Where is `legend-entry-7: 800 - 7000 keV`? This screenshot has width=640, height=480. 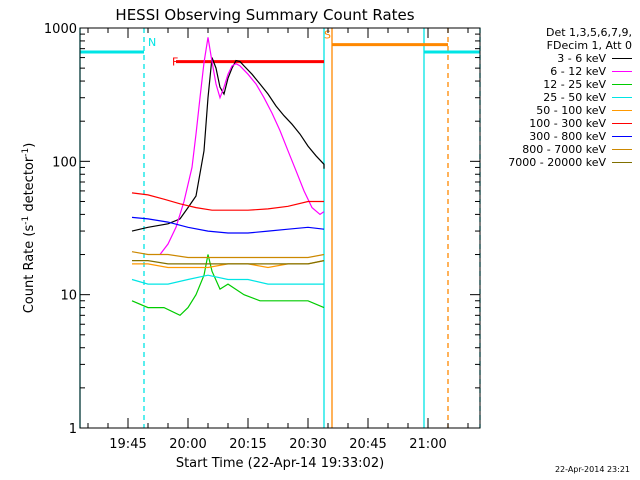 legend-entry-7: 800 - 7000 keV is located at coordinates (551, 149).